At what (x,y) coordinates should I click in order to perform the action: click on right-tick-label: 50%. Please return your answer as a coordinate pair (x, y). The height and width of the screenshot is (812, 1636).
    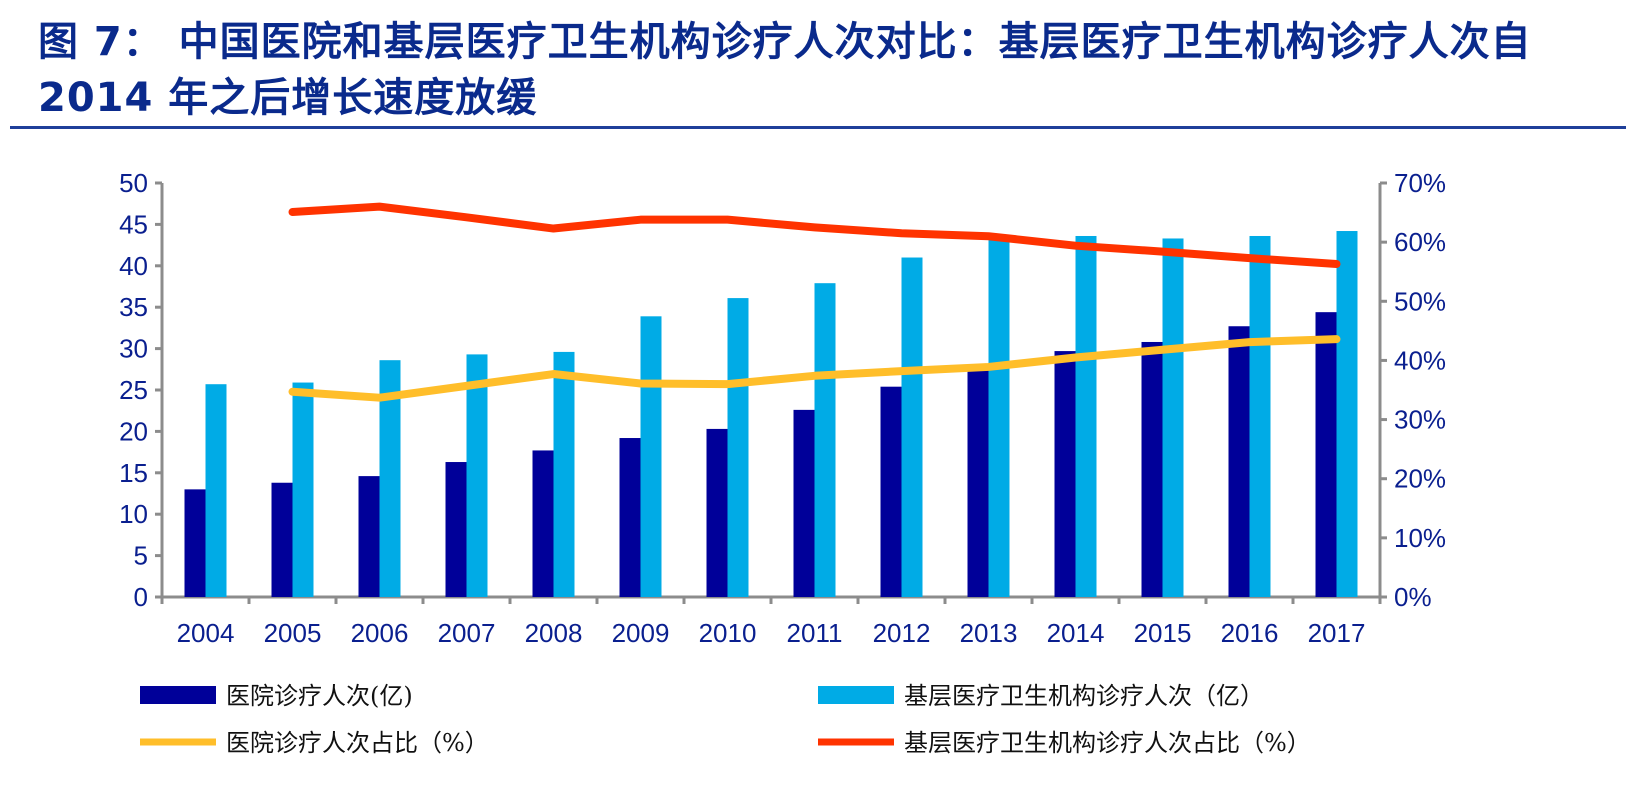
    Looking at the image, I should click on (1420, 301).